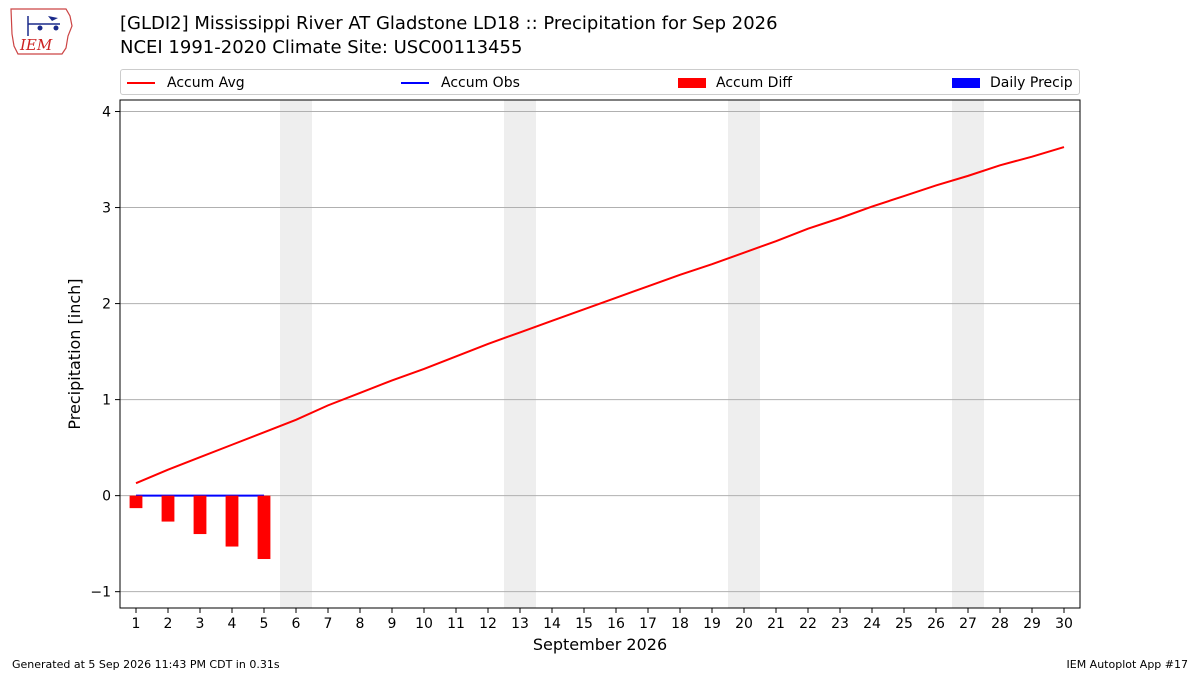  Describe the element at coordinates (136, 624) in the screenshot. I see `x-tick-label: 1` at that location.